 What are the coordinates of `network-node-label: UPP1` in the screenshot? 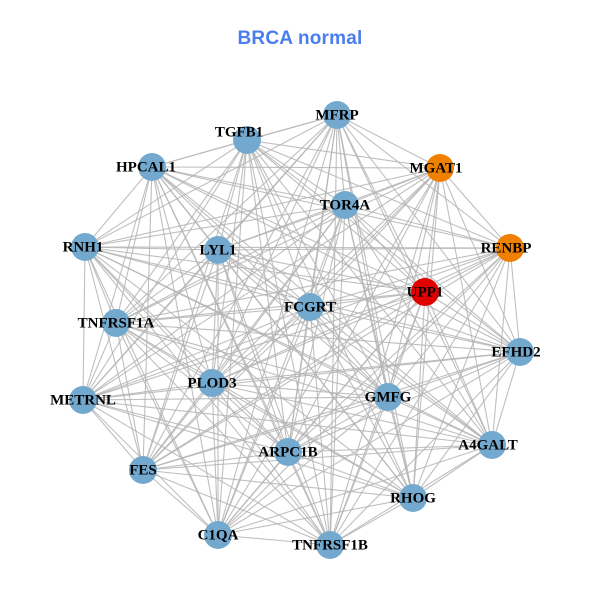 It's located at (425, 292).